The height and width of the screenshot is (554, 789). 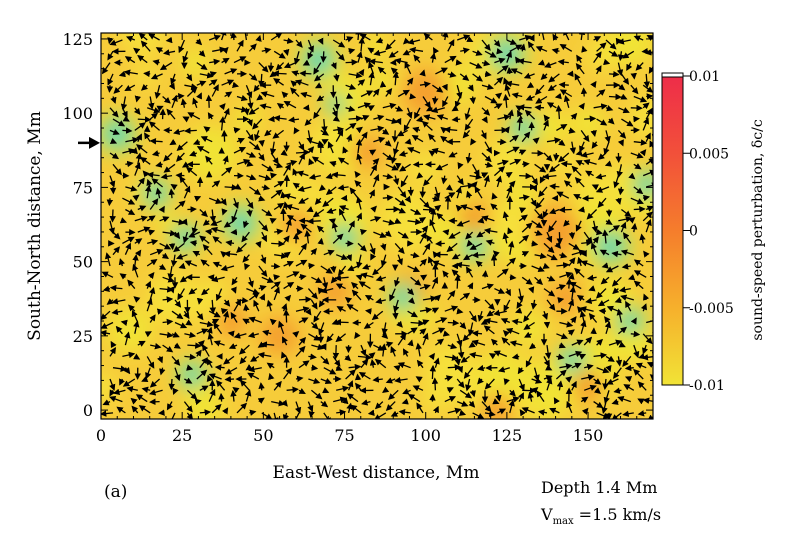 What do you see at coordinates (711, 309) in the screenshot?
I see `colorbar-tick-label: -0.005` at bounding box center [711, 309].